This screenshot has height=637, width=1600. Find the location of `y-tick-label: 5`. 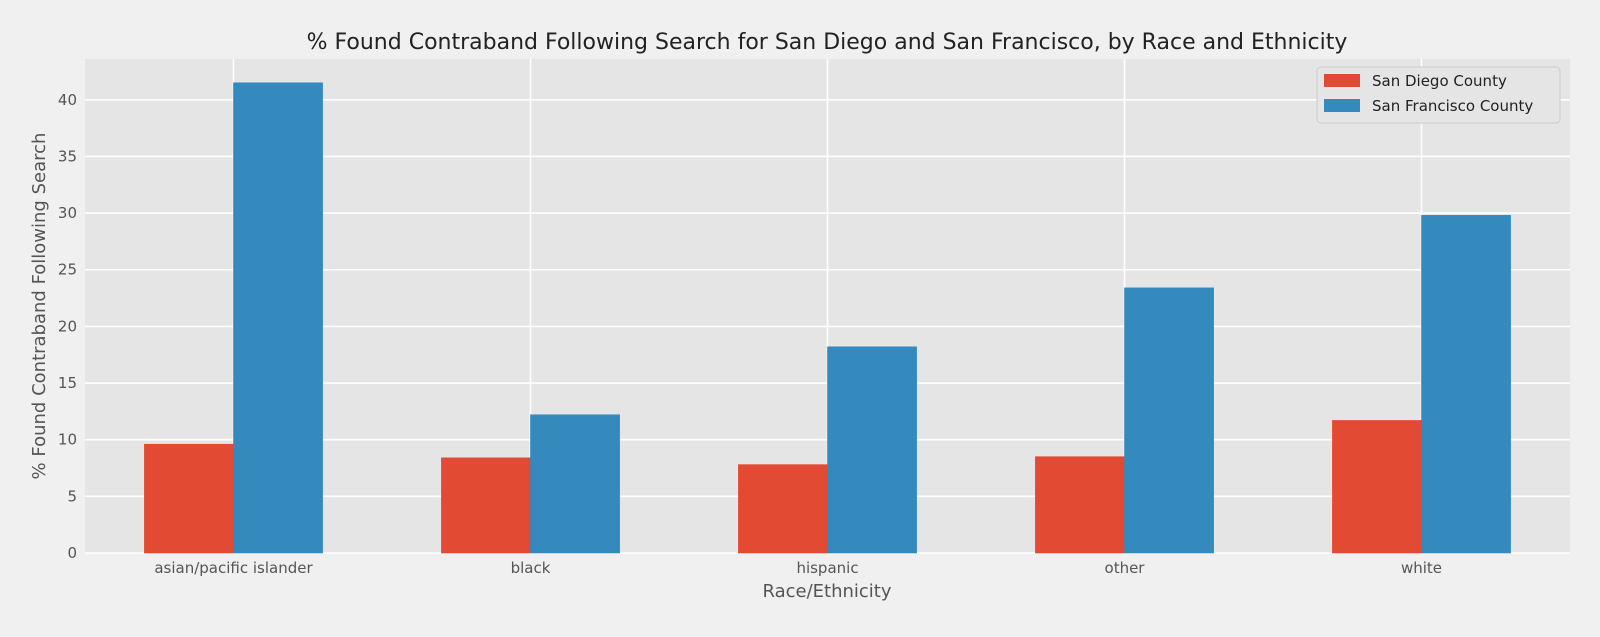

y-tick-label: 5 is located at coordinates (72, 496).